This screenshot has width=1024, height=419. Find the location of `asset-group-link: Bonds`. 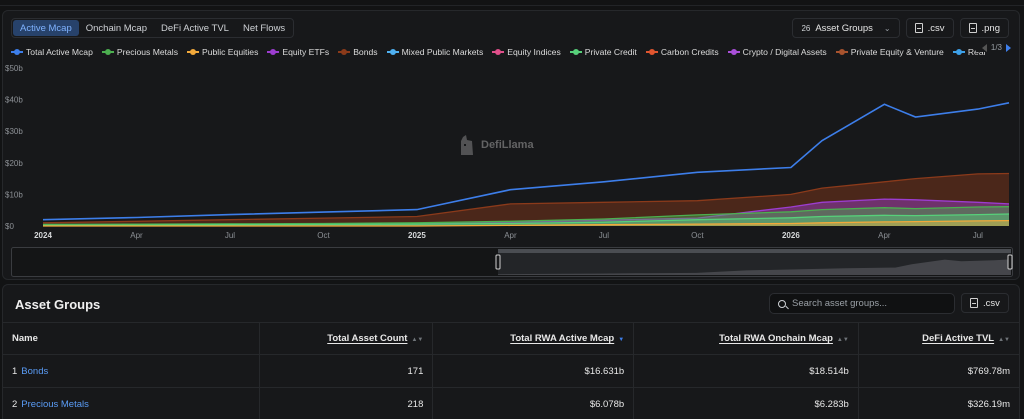

asset-group-link: Bonds is located at coordinates (35, 371).